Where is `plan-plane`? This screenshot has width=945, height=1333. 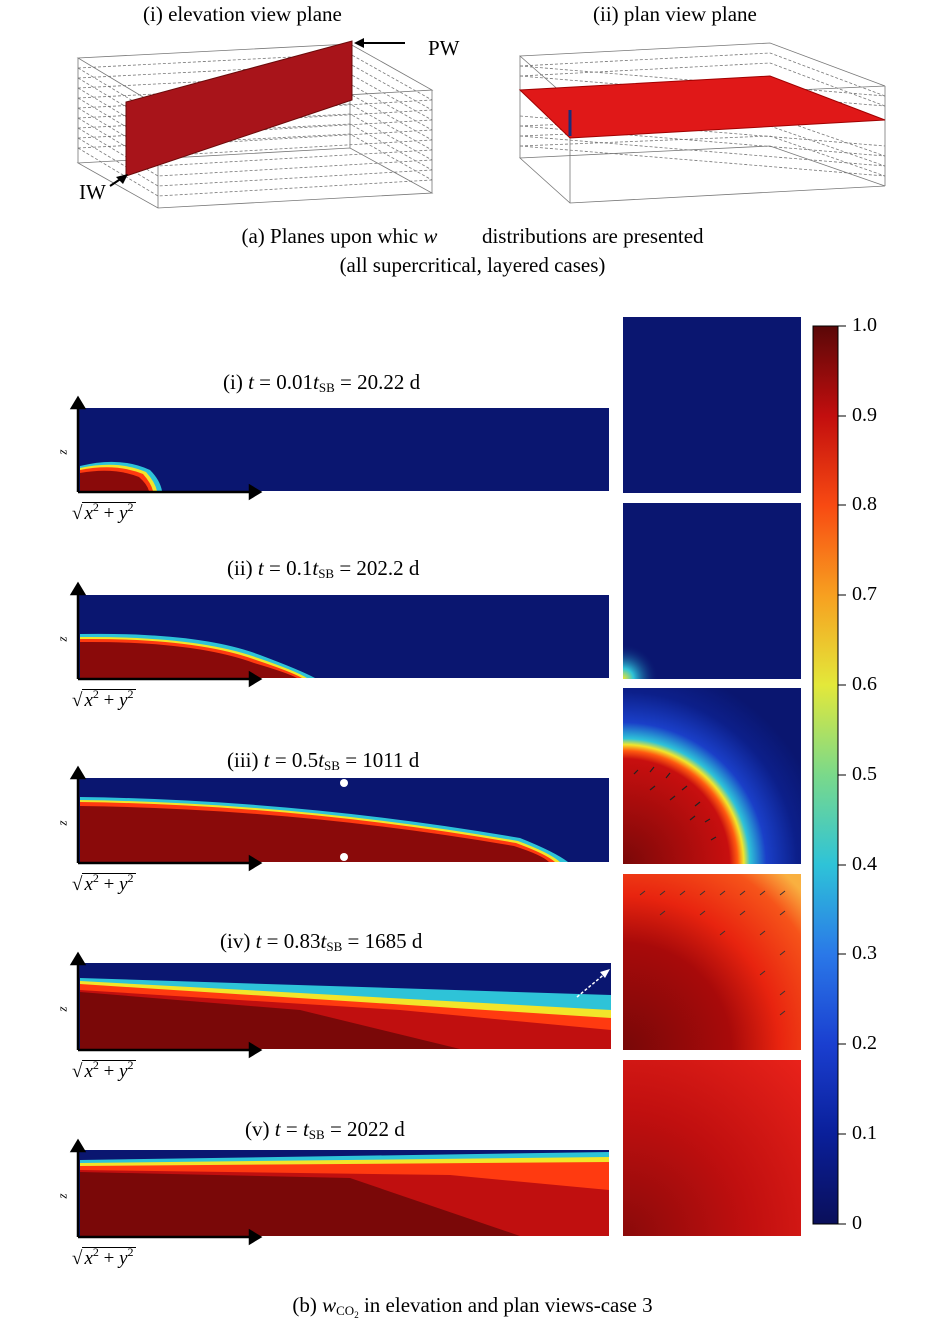
plan-plane is located at coordinates (702, 107).